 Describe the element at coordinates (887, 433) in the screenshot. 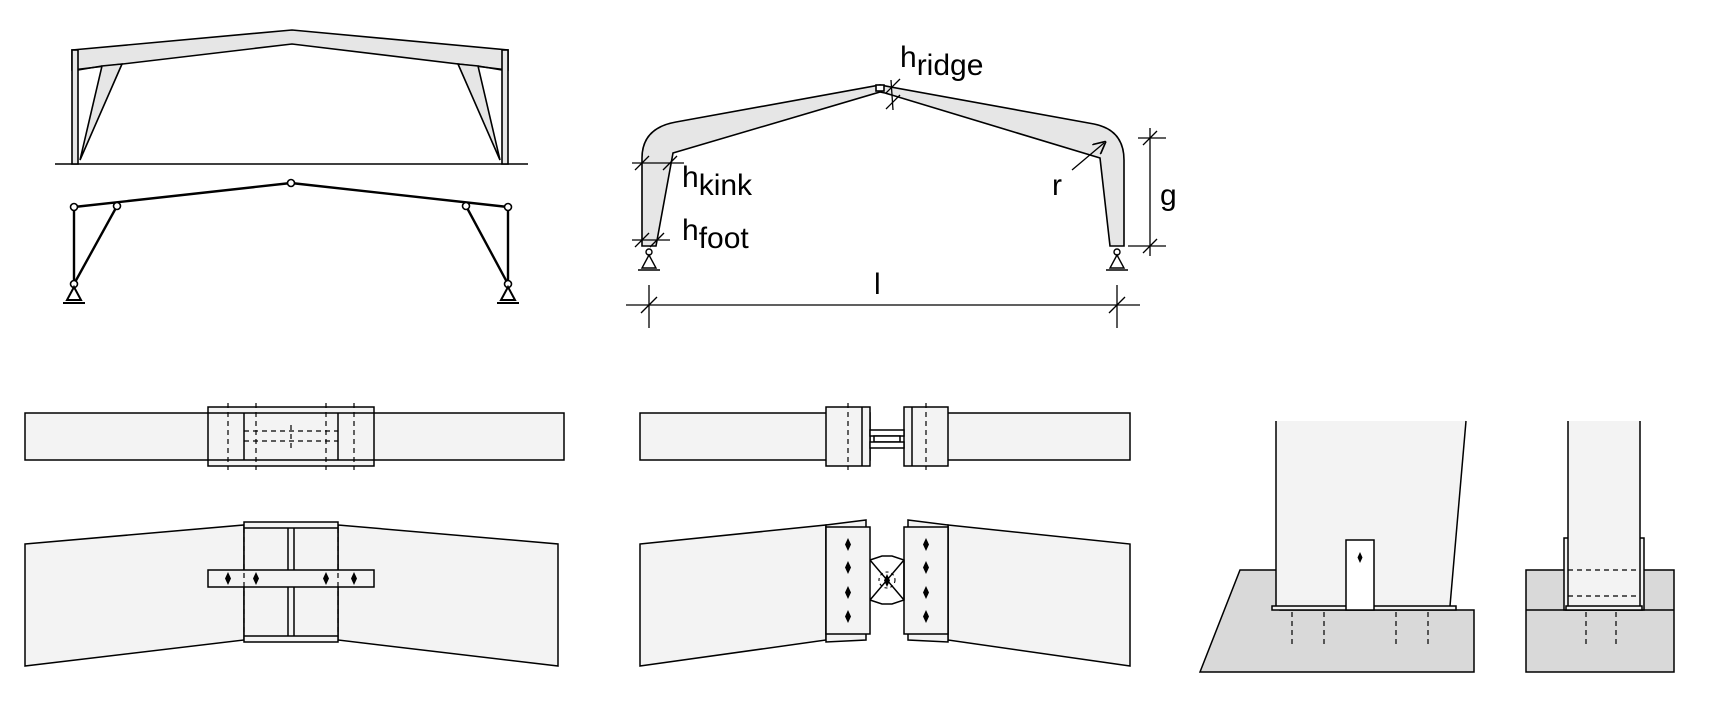

I see `connector-top` at that location.